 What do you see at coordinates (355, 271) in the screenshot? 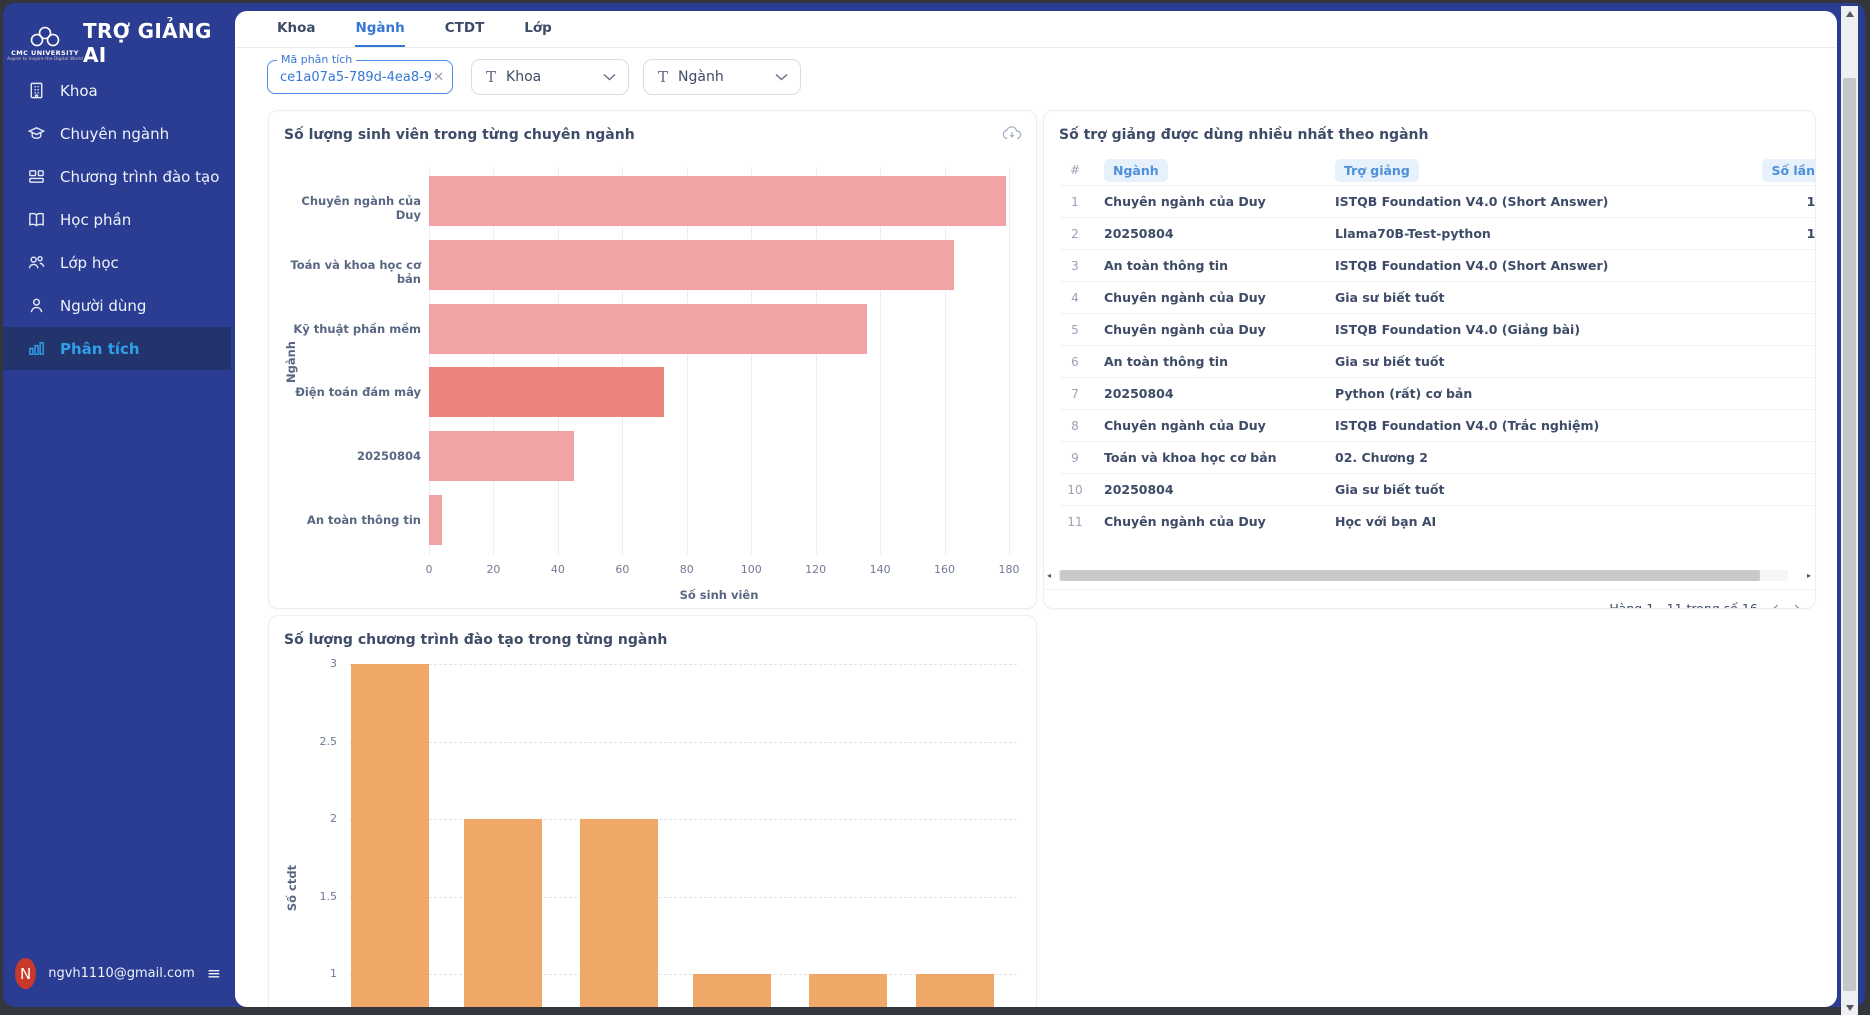
I see `y-category-label: Toán và khoa học cơ bản` at bounding box center [355, 271].